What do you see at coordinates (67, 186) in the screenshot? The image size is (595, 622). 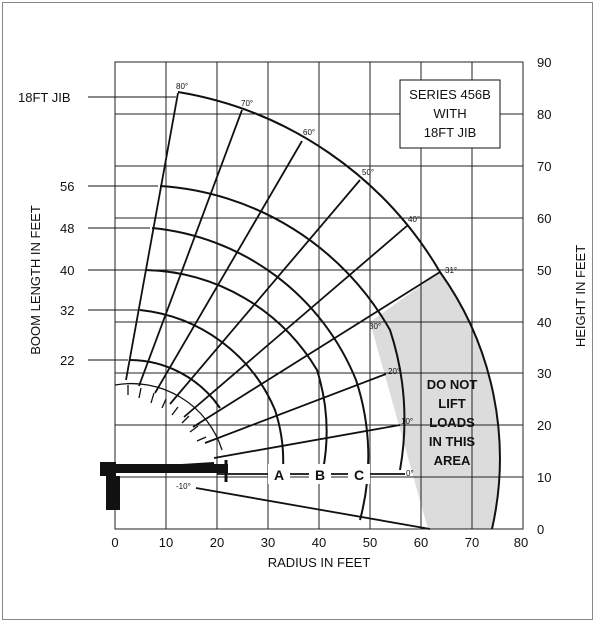 I see `boom-label-56: 56` at bounding box center [67, 186].